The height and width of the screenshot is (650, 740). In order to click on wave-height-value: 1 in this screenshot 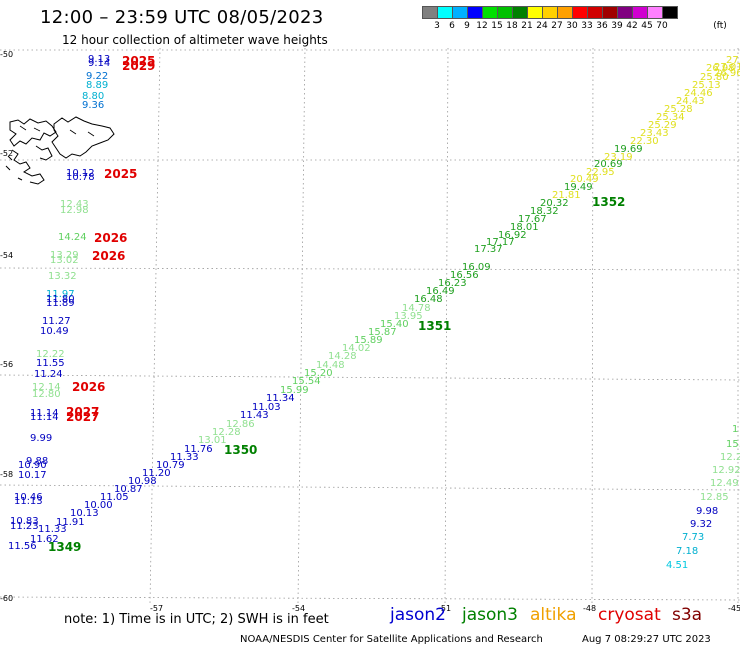, I will do `click(735, 429)`.